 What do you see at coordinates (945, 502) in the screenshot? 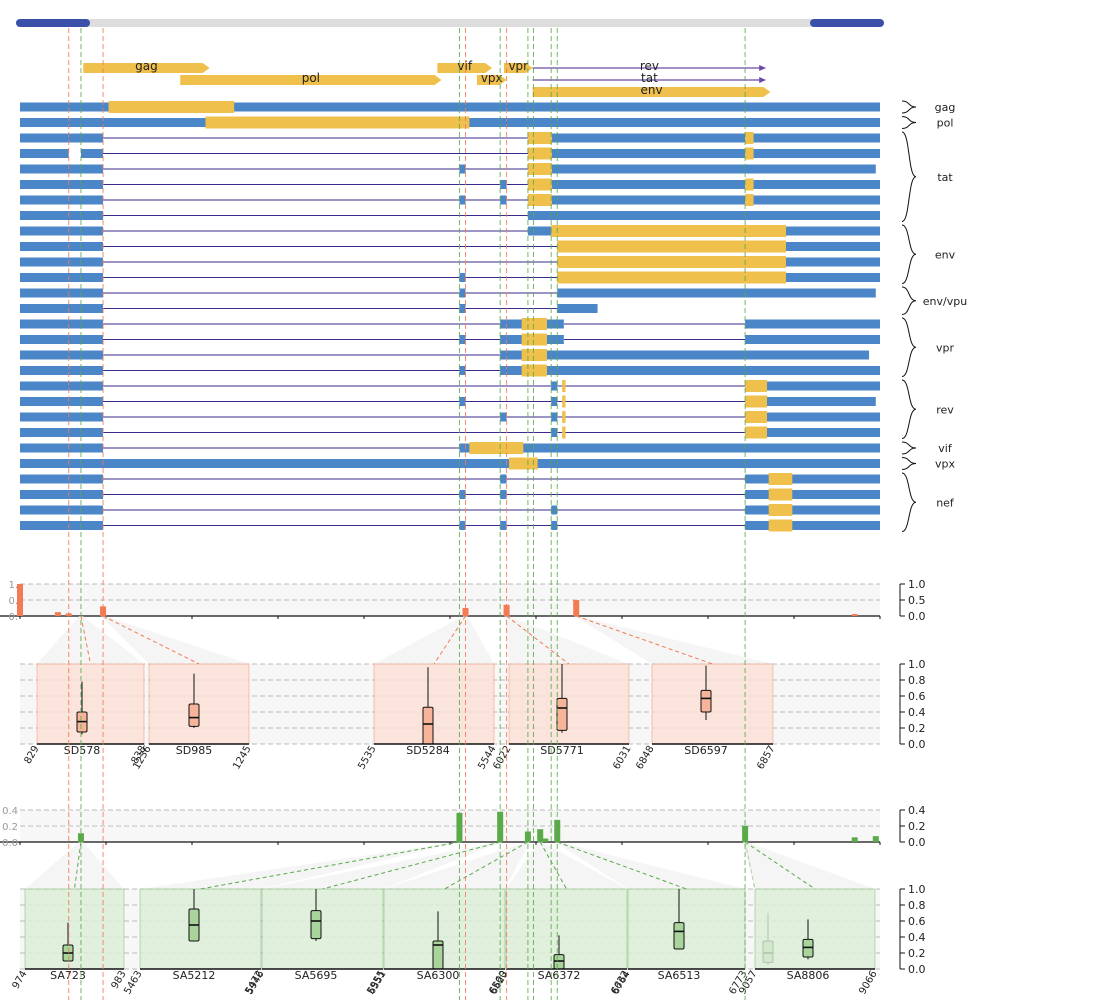
I see `group-label-nef: nef` at bounding box center [945, 502].